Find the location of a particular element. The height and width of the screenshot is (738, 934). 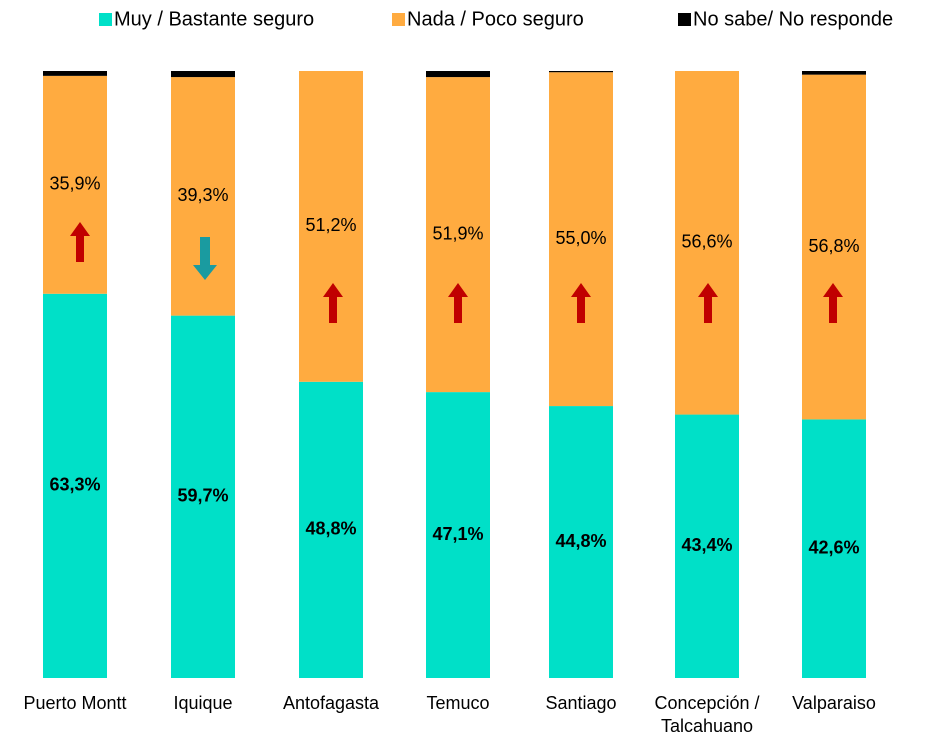

value-label: 42,6% is located at coordinates (833, 547).